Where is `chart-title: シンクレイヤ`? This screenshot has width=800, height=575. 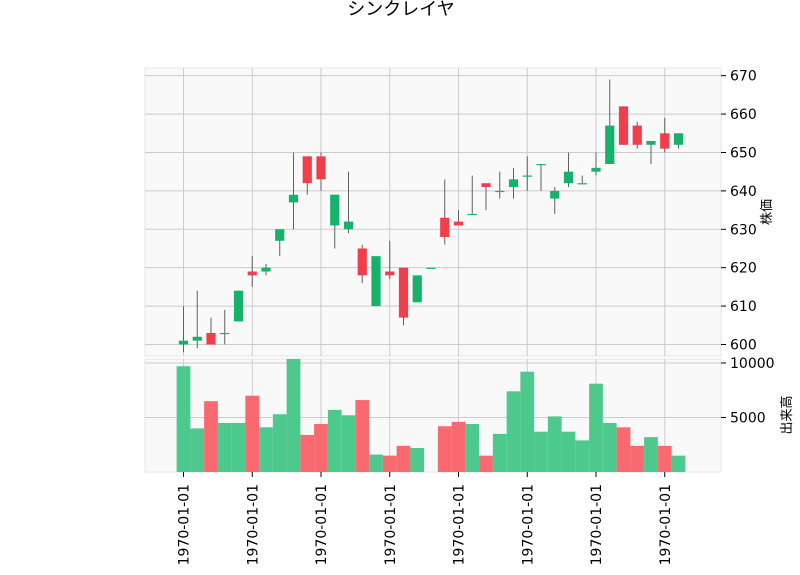
chart-title: シンクレイヤ is located at coordinates (400, 10).